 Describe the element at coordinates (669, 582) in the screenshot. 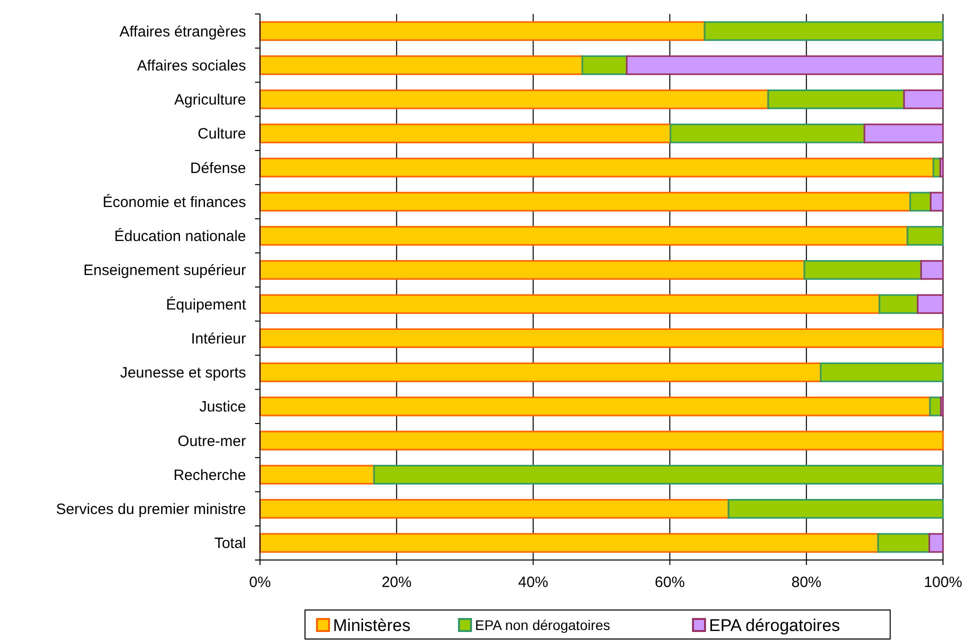

I see `x-tick-label: 60%` at that location.